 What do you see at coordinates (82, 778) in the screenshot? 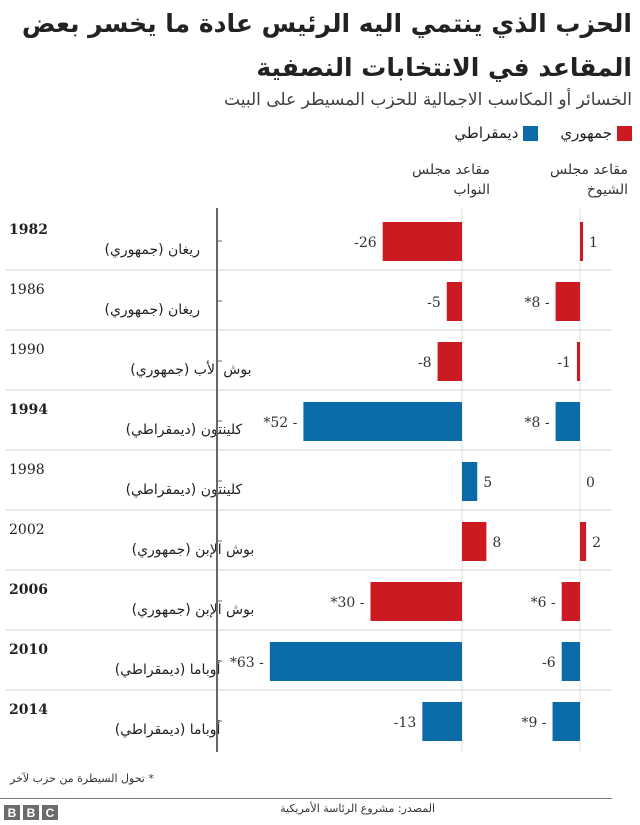
I see `footnote: * تحول السيطرة من حزب لآخر` at bounding box center [82, 778].